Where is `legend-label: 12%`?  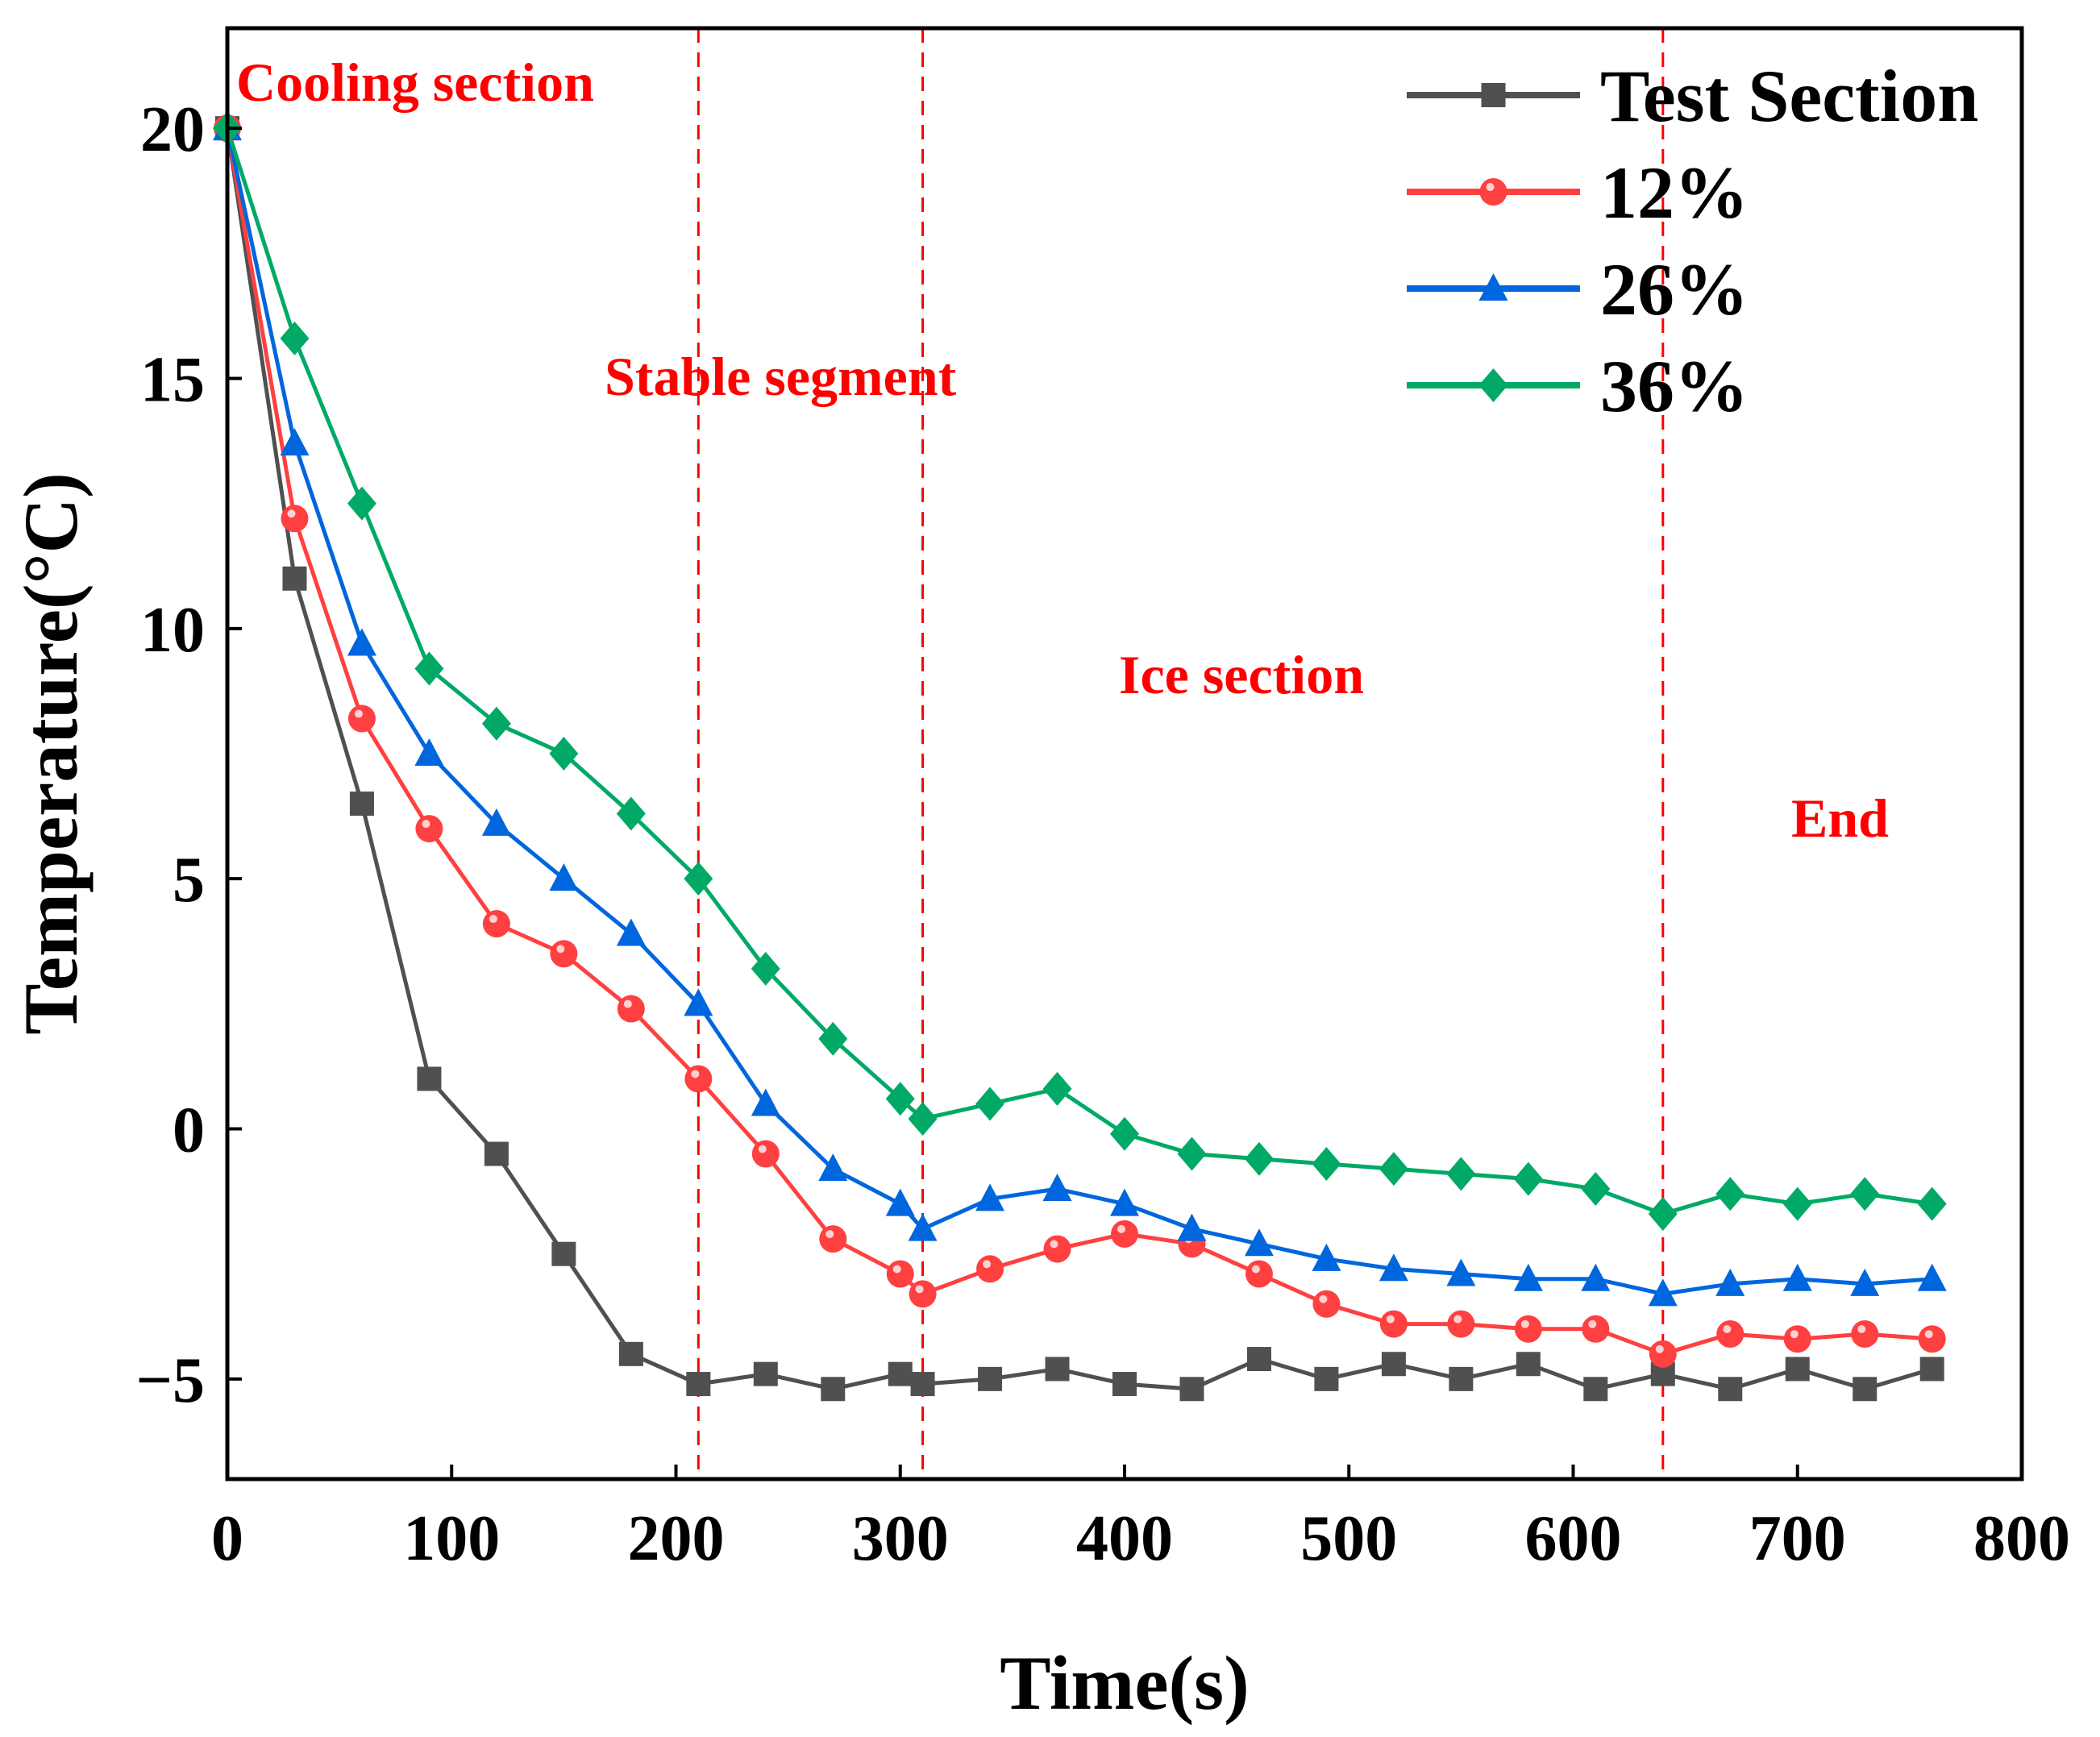
legend-label: 12% is located at coordinates (1674, 193).